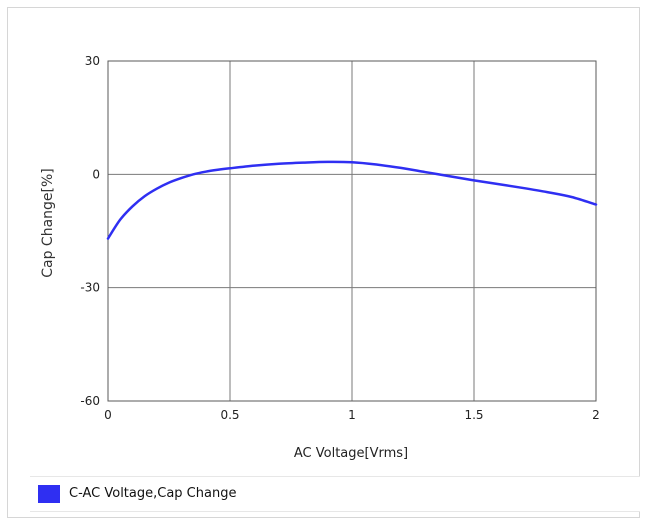  What do you see at coordinates (153, 493) in the screenshot?
I see `legend-label: C-AC Voltage,Cap Change` at bounding box center [153, 493].